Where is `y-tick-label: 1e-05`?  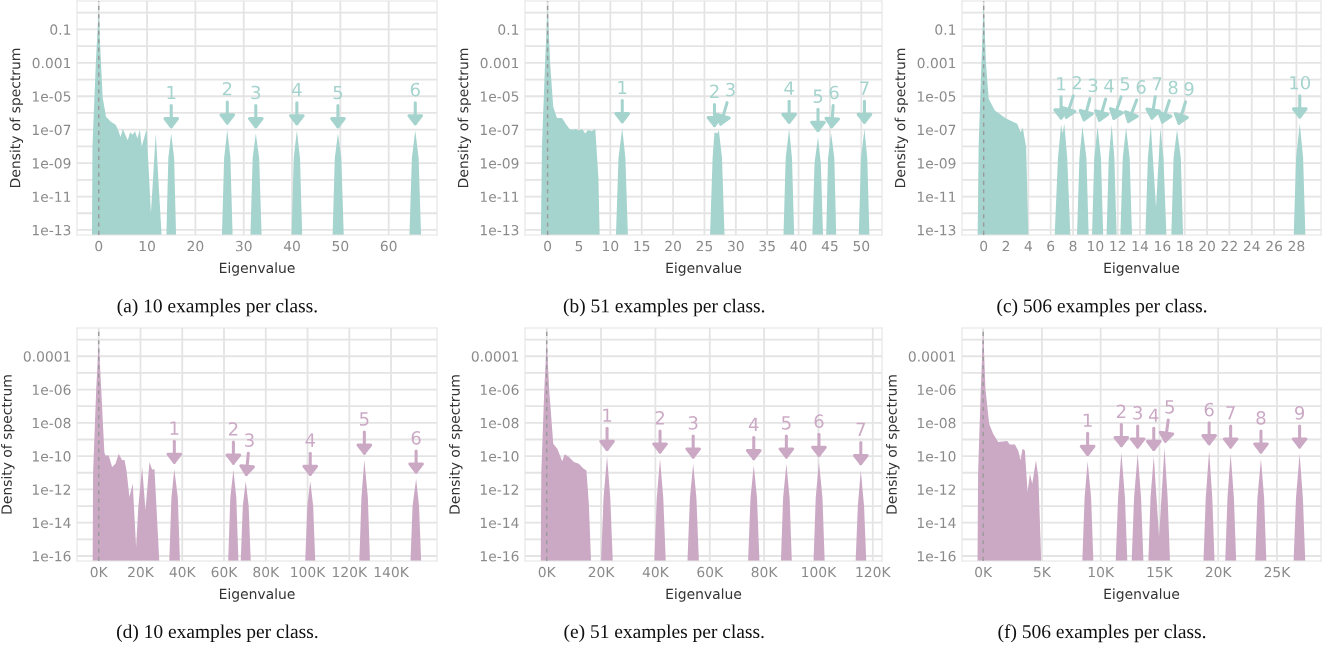
y-tick-label: 1e-05 is located at coordinates (51, 96).